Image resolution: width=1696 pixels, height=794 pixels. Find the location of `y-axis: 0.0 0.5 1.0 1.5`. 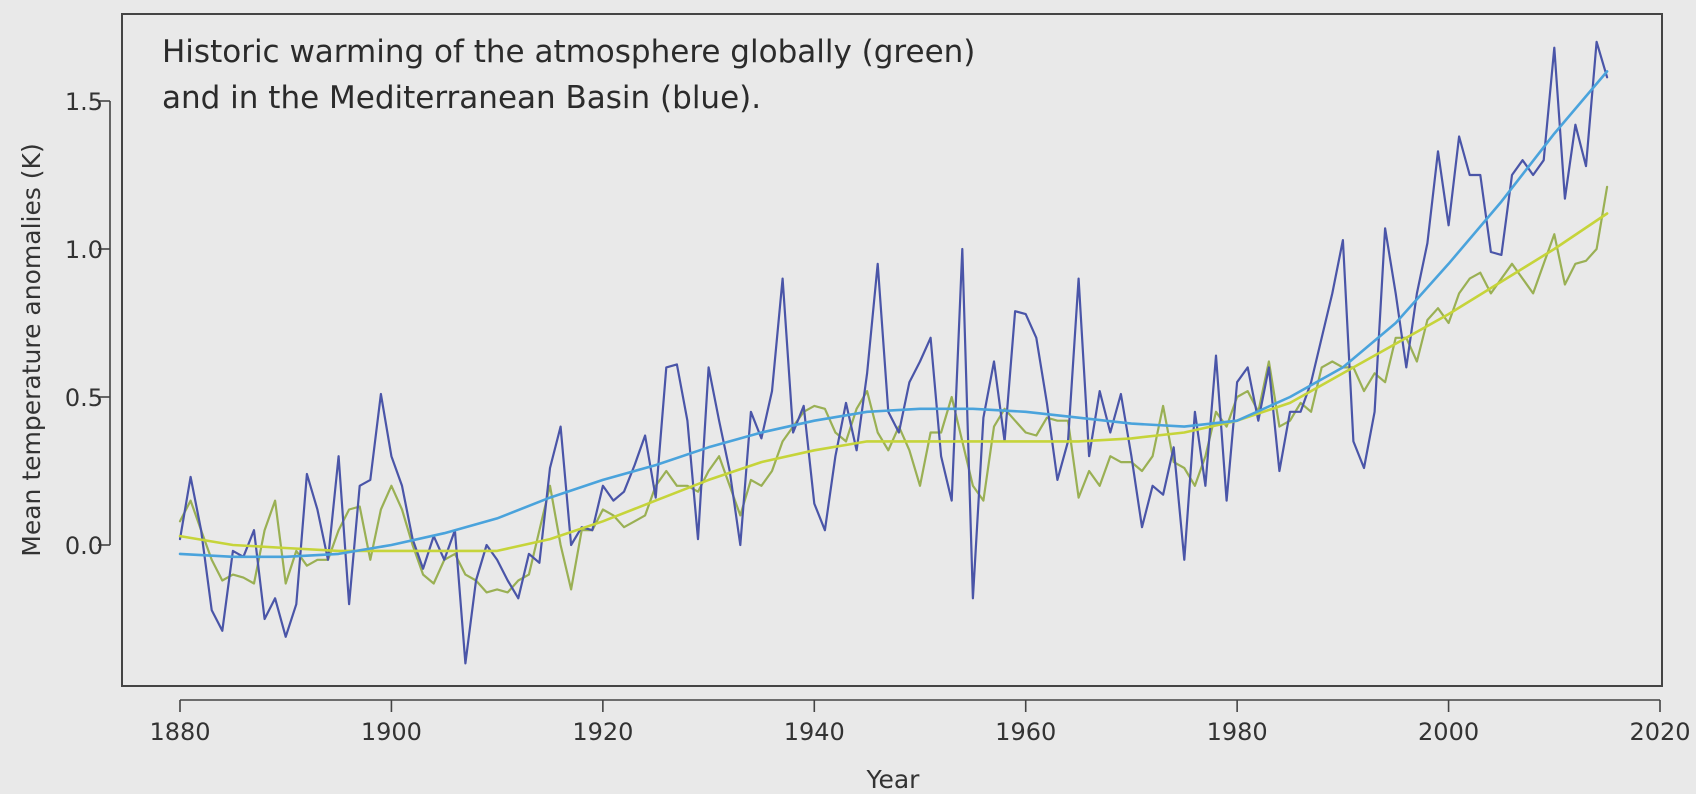

y-axis: 0.0 0.5 1.0 1.5 is located at coordinates (88, 324).